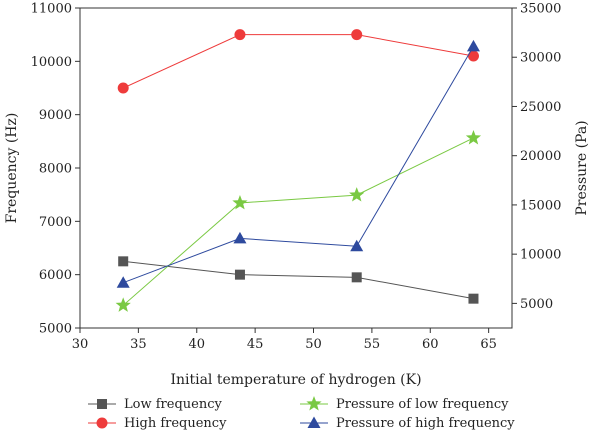 This screenshot has width=600, height=437. I want to click on right-tick-label: 20000, so click(540, 156).